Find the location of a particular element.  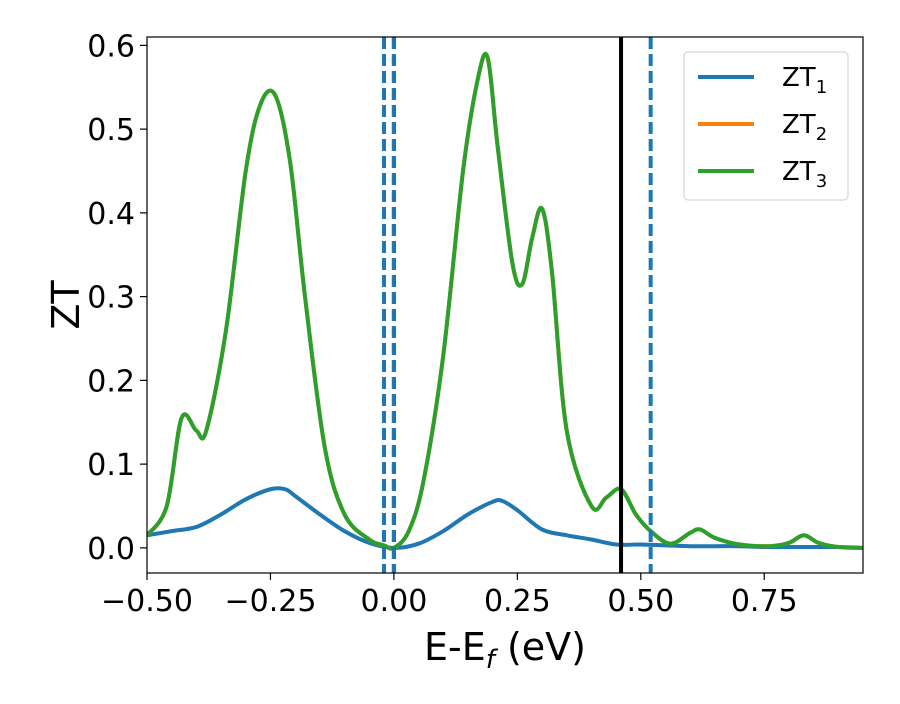

x-tick-label: 0.25 is located at coordinates (517, 601).